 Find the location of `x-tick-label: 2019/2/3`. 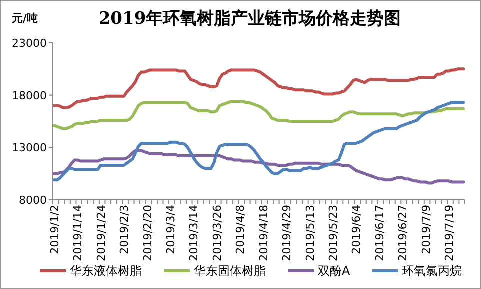

x-tick-label: 2019/2/3 is located at coordinates (125, 229).